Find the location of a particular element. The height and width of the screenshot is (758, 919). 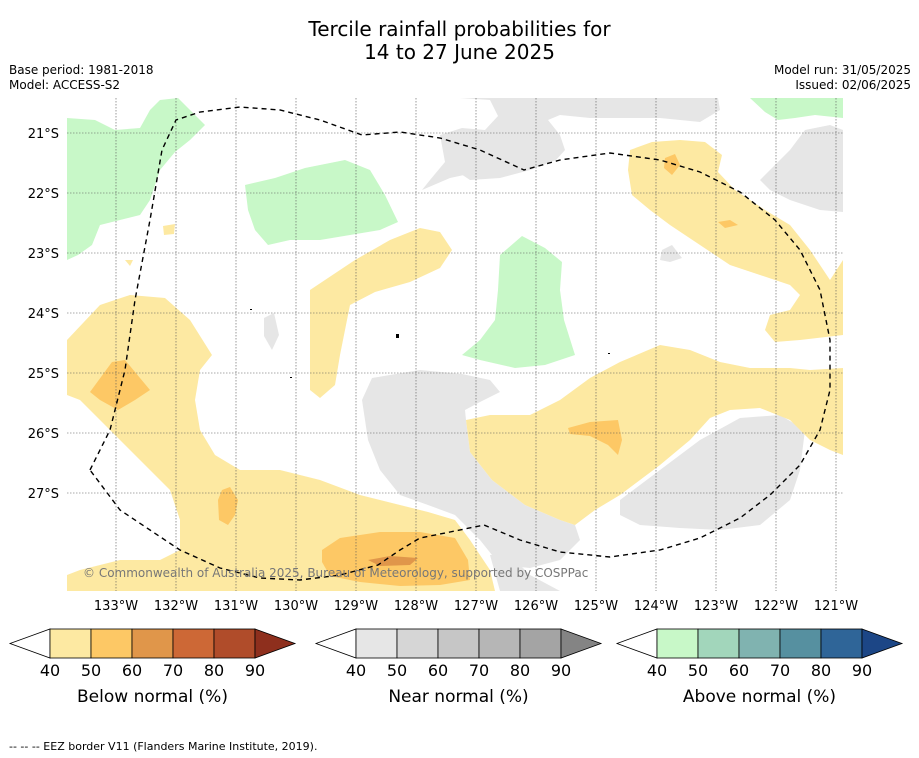

lat-label: 21°S is located at coordinates (43, 134).